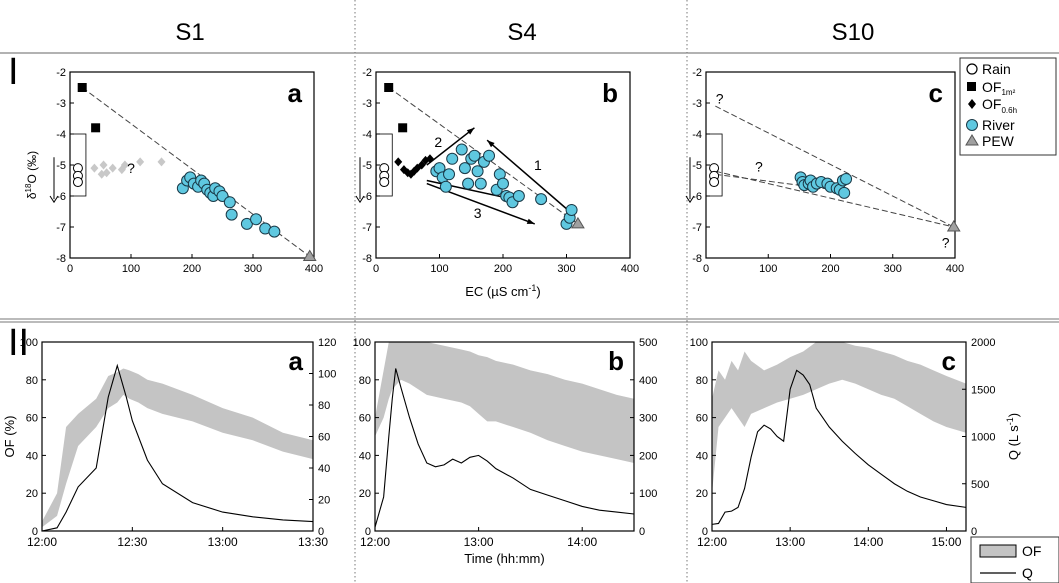 The height and width of the screenshot is (583, 1059). Describe the element at coordinates (998, 551) in the screenshot. I see `of-band-swatch-icon` at that location.